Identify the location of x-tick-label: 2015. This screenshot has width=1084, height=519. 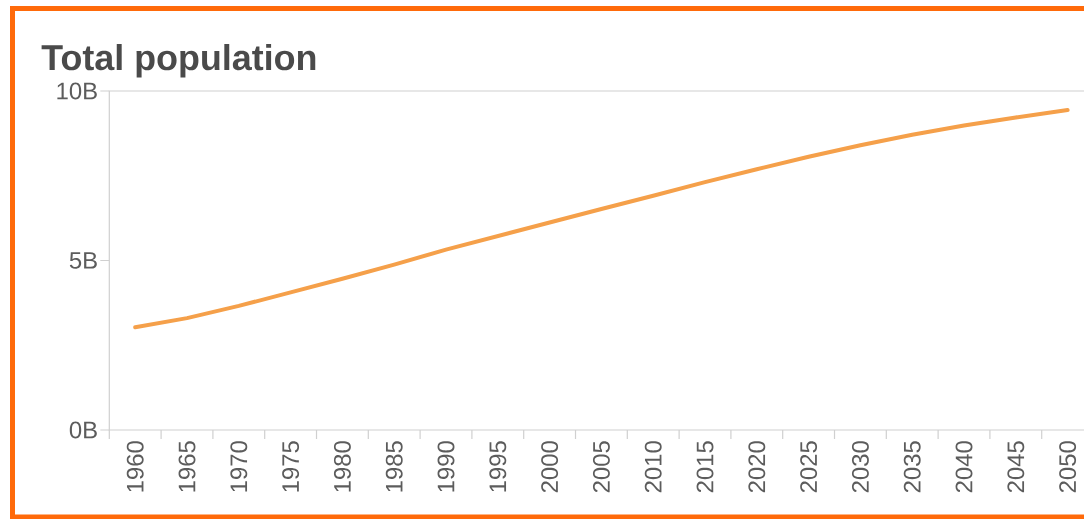
(705, 467).